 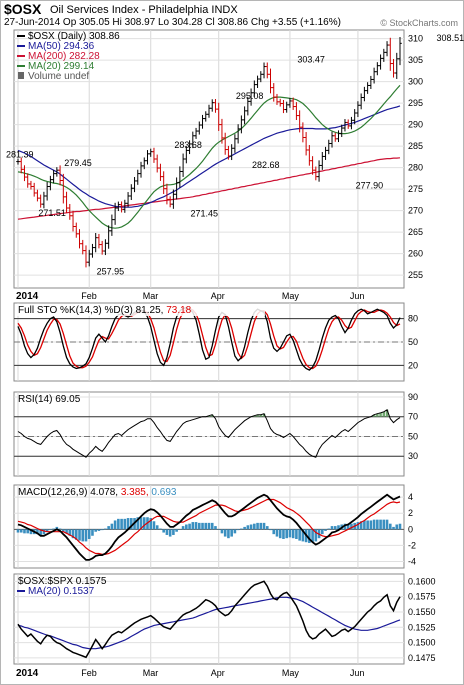 I want to click on legend-entry-1: MA(50) 294.36, so click(x=61, y=46).